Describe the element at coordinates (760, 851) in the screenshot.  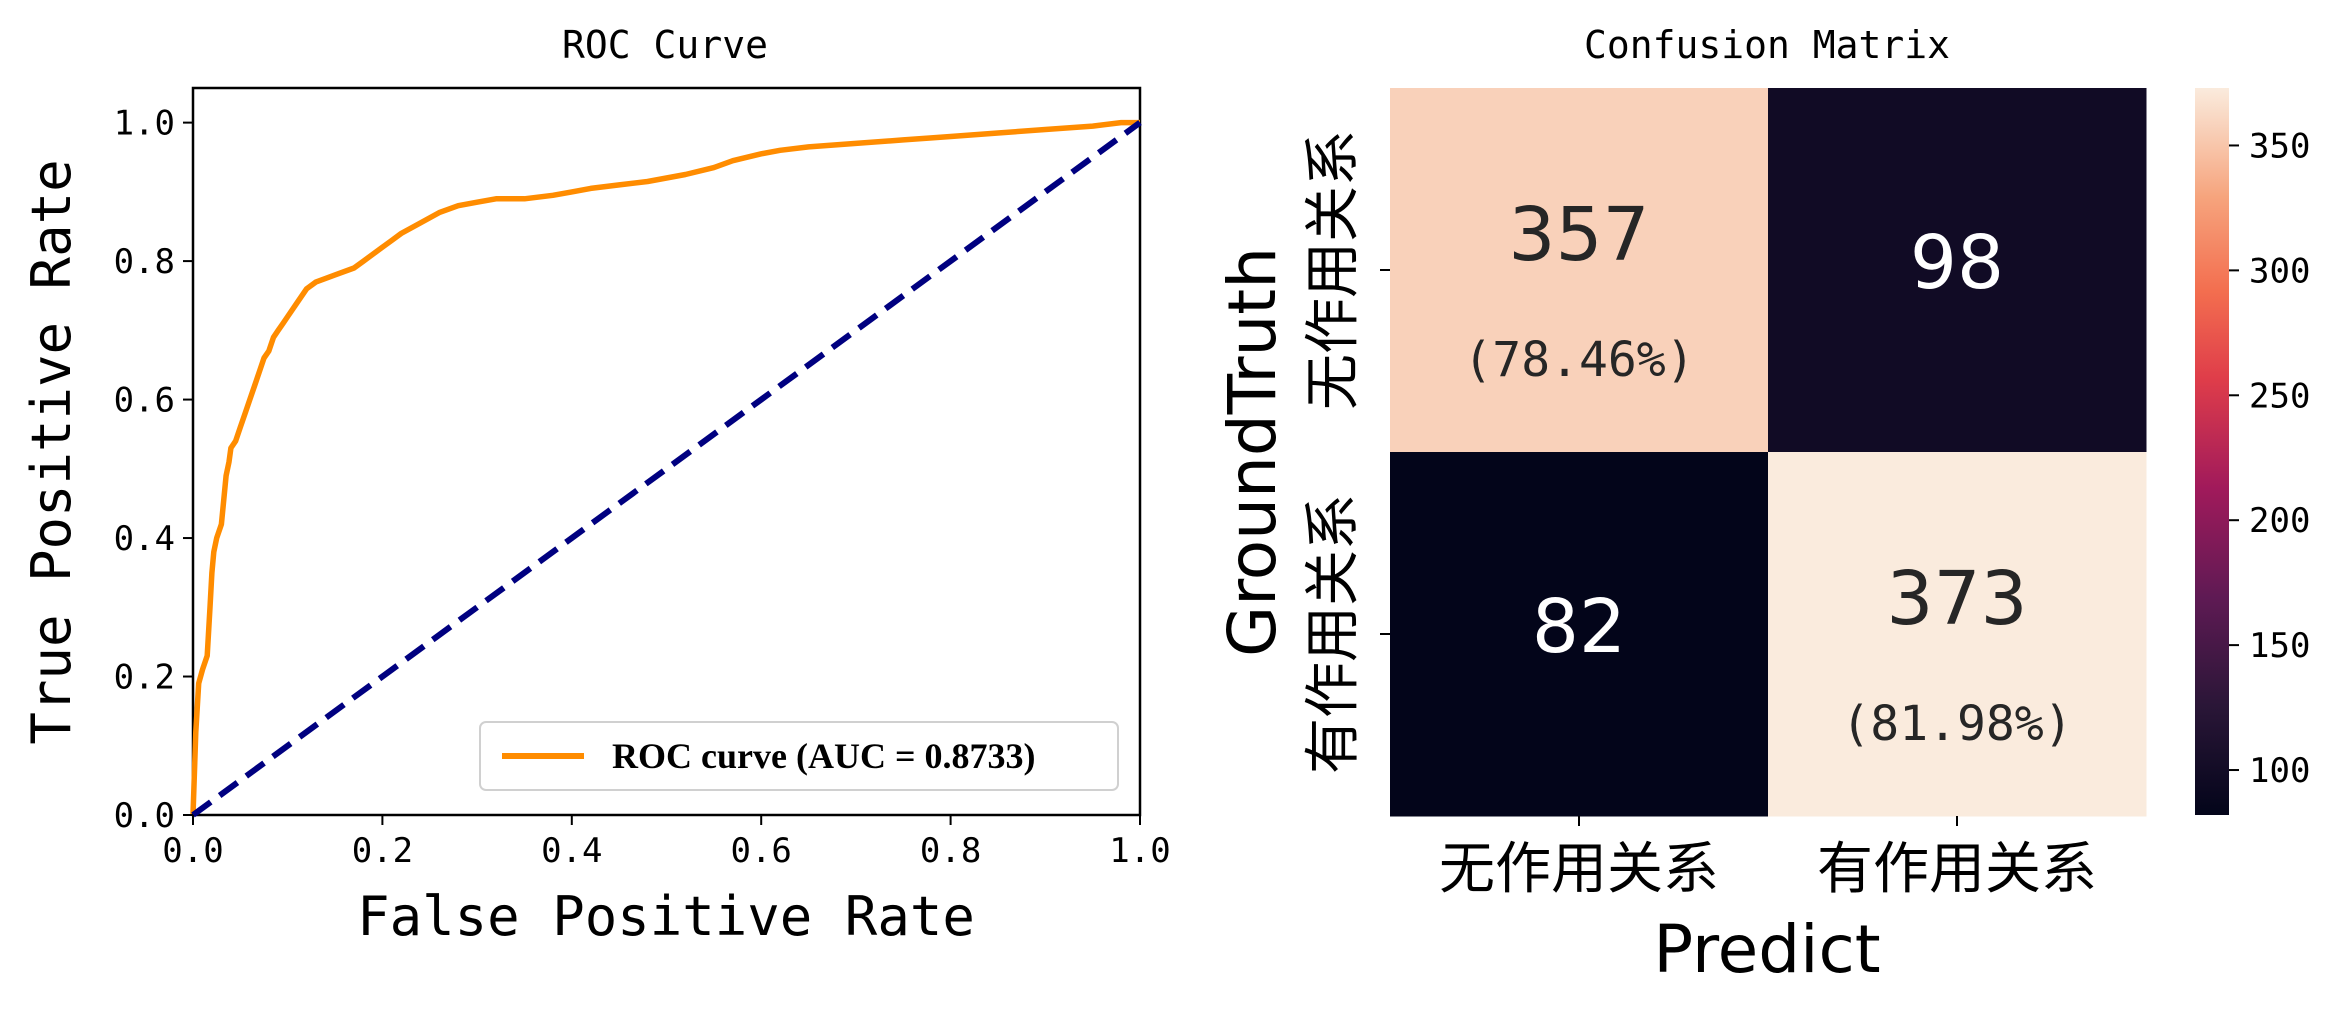
I see `x-tick-label: 0.6` at that location.